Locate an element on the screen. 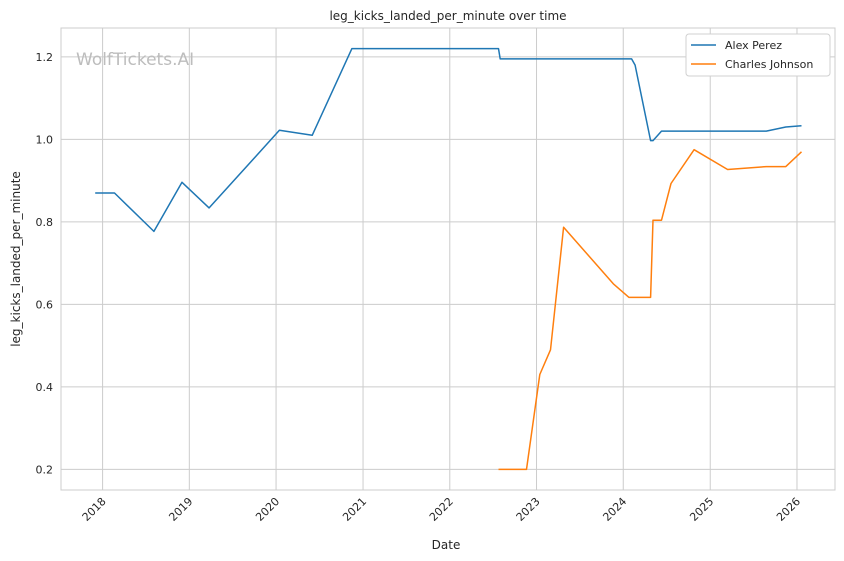  x-tick-label: 2023 is located at coordinates (528, 509).